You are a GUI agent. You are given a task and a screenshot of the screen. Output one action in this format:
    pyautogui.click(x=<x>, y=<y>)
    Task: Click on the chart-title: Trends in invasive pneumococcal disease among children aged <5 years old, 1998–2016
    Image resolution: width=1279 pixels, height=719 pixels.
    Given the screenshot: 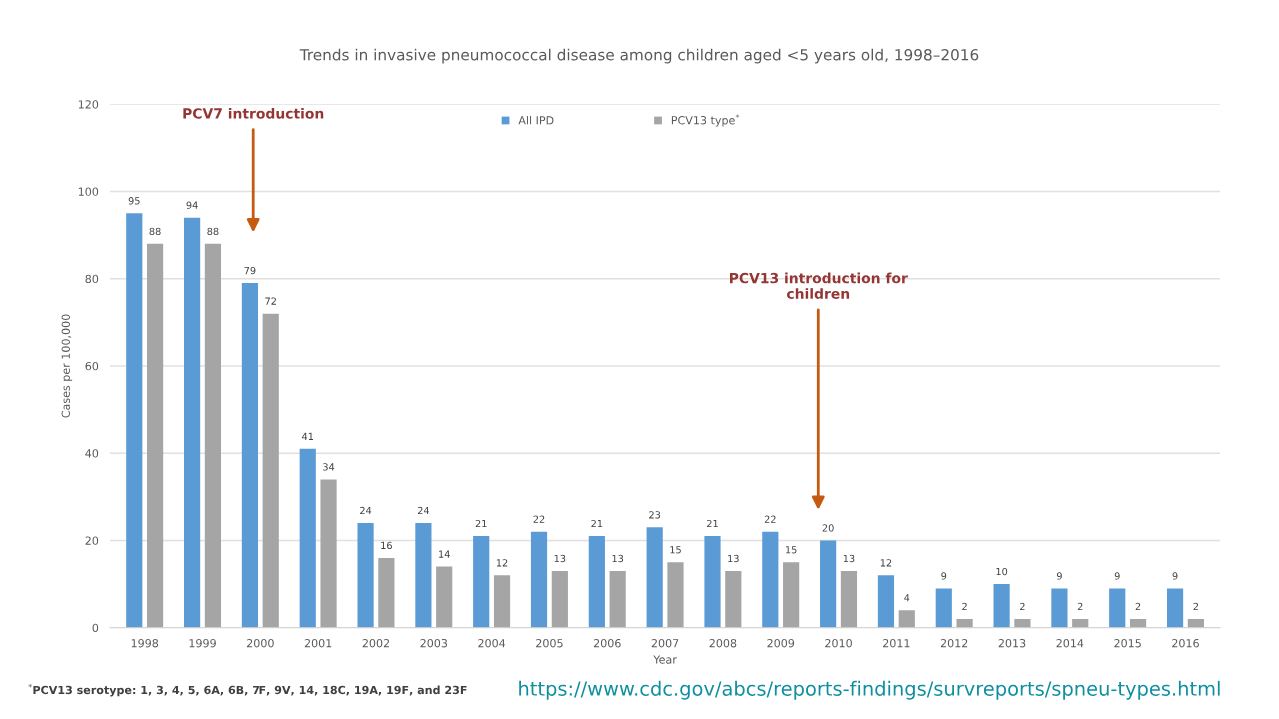 What is the action you would take?
    pyautogui.click(x=639, y=56)
    